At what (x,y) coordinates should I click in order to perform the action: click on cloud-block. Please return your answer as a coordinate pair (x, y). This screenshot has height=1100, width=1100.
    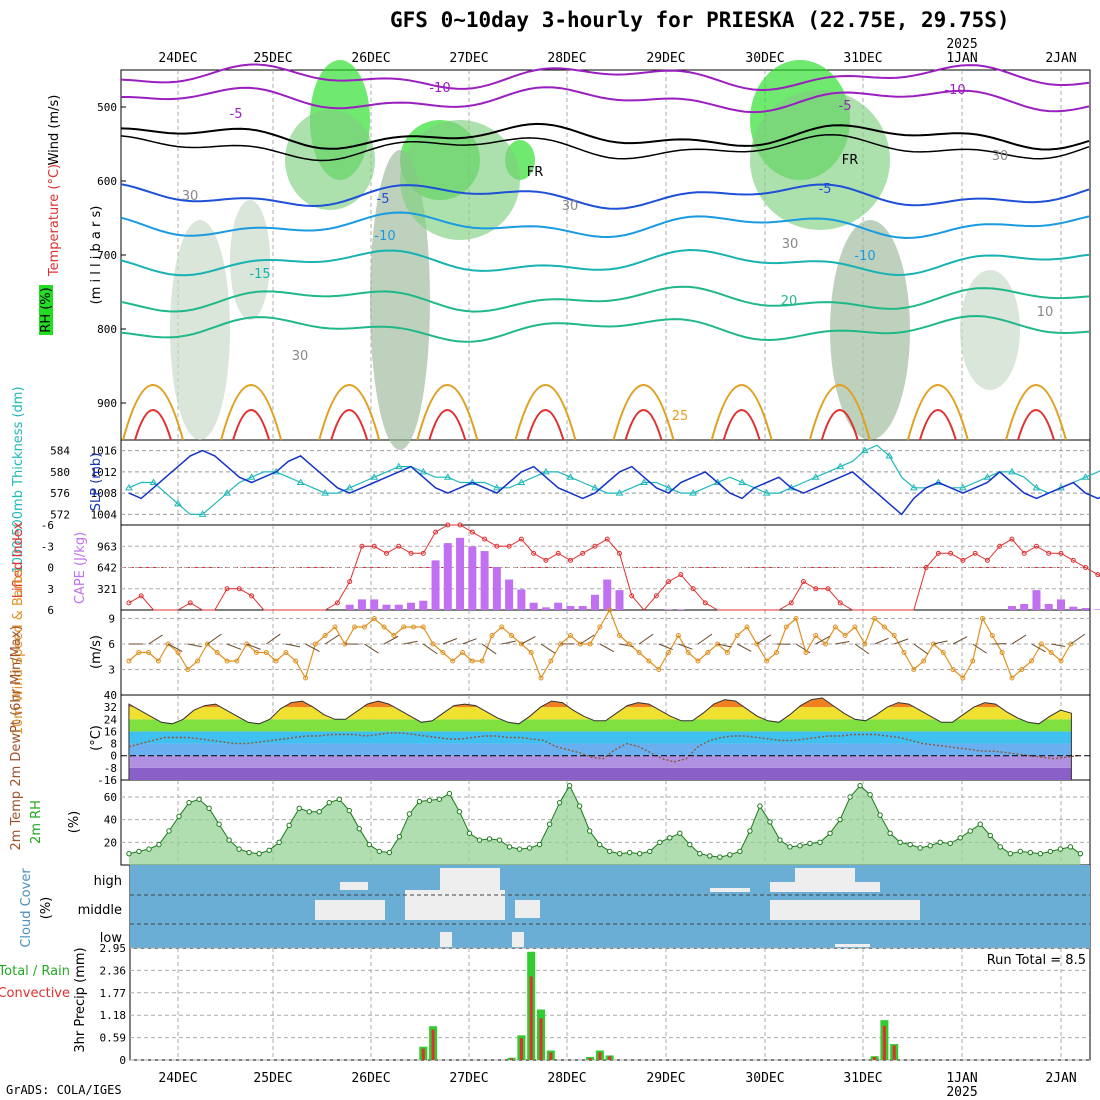
    Looking at the image, I should click on (852, 945).